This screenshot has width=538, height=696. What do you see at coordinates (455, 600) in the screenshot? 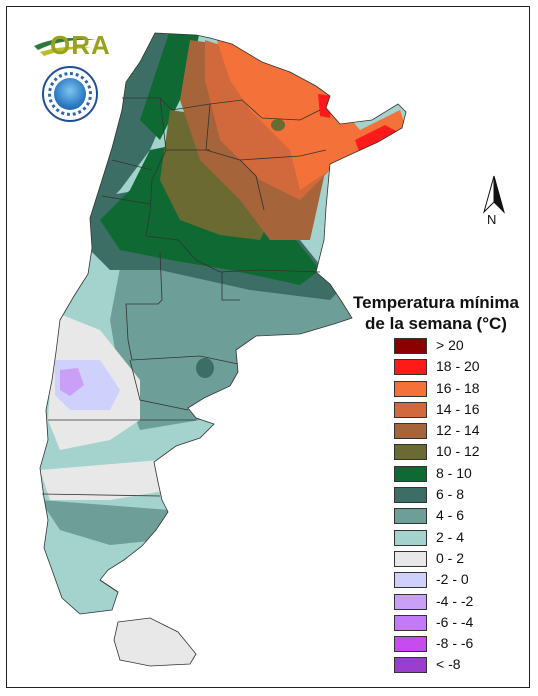
I see `legend-label: -4 - -2` at bounding box center [455, 600].